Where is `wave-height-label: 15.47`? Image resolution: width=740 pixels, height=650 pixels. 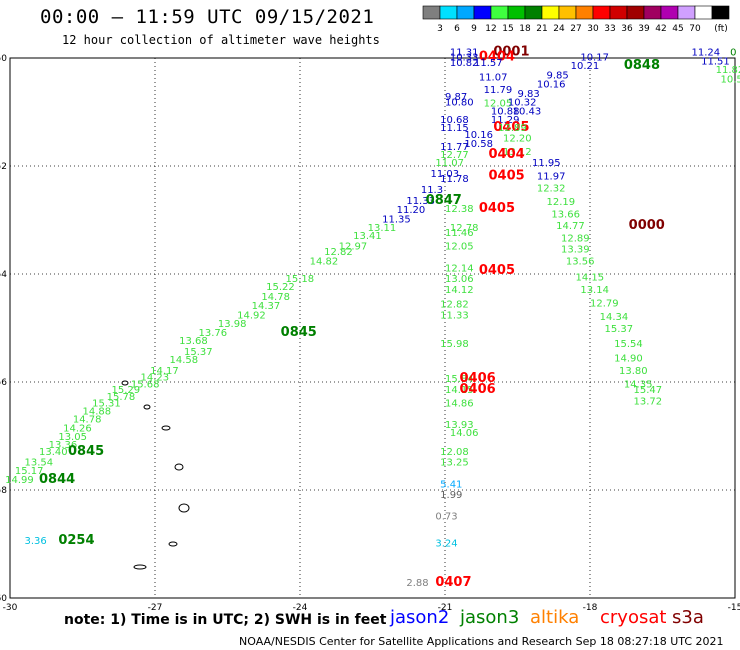
wave-height-label: 15.47 is located at coordinates (648, 390).